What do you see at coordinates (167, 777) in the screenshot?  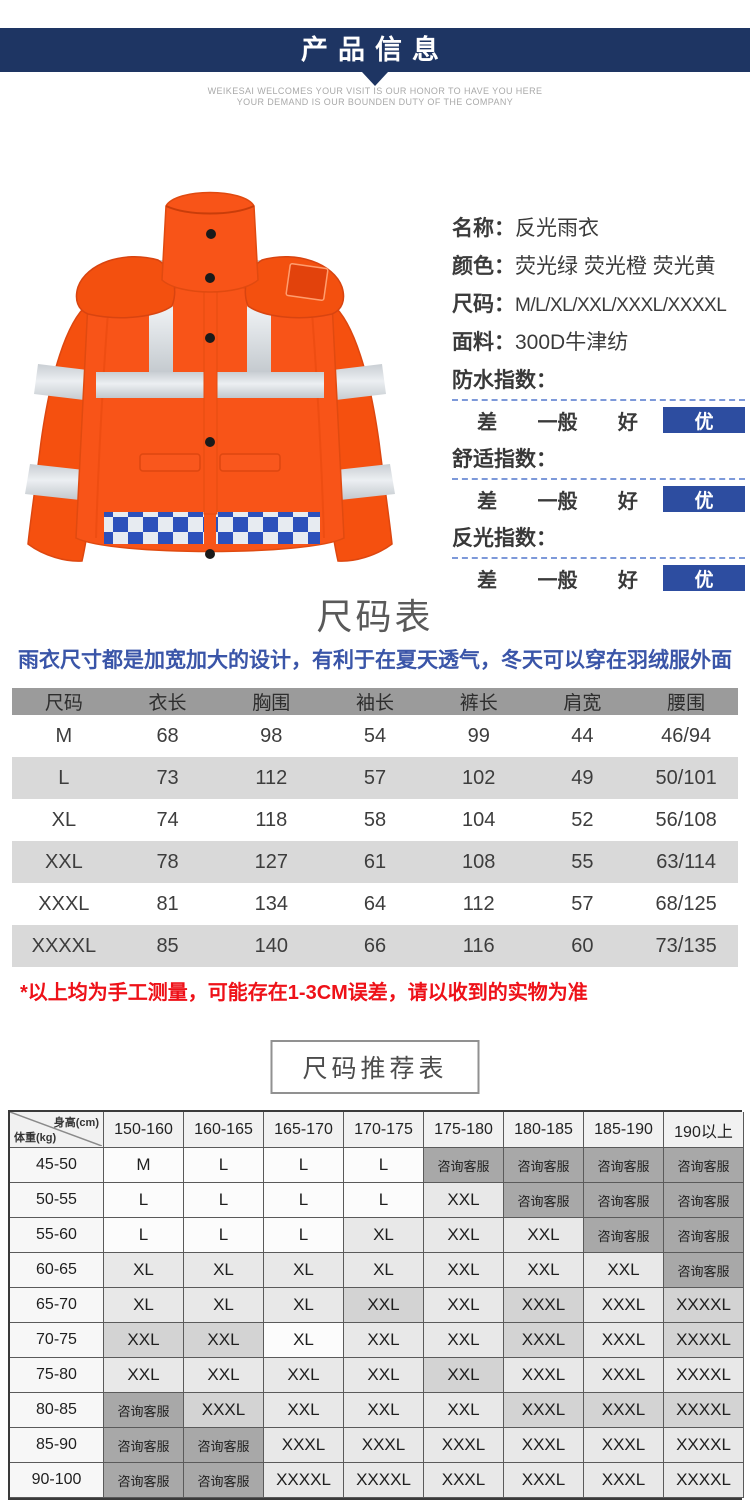 I see `size-table-cell: 73` at bounding box center [167, 777].